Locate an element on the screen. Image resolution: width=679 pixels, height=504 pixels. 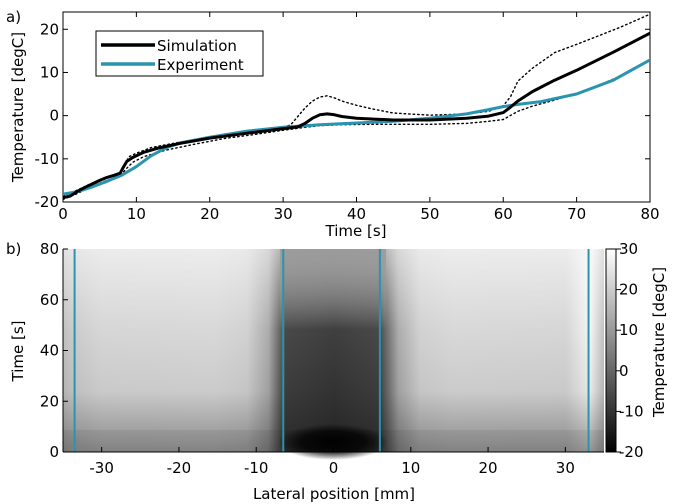
colorbar-tick-label: 0 is located at coordinates (624, 371).